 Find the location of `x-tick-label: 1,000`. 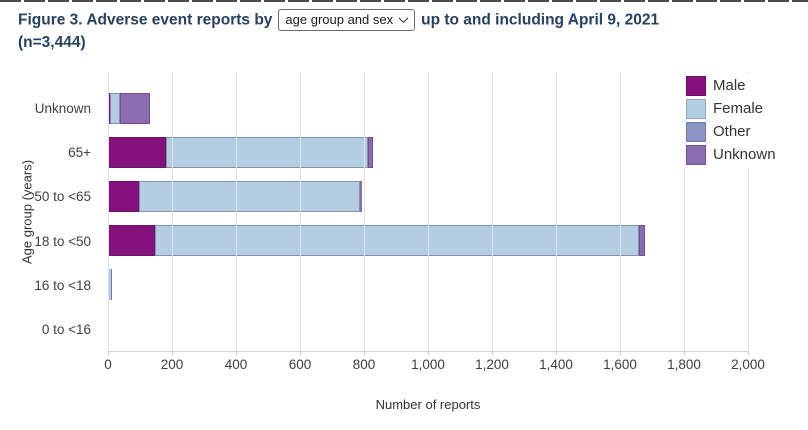

x-tick-label: 1,000 is located at coordinates (428, 364).